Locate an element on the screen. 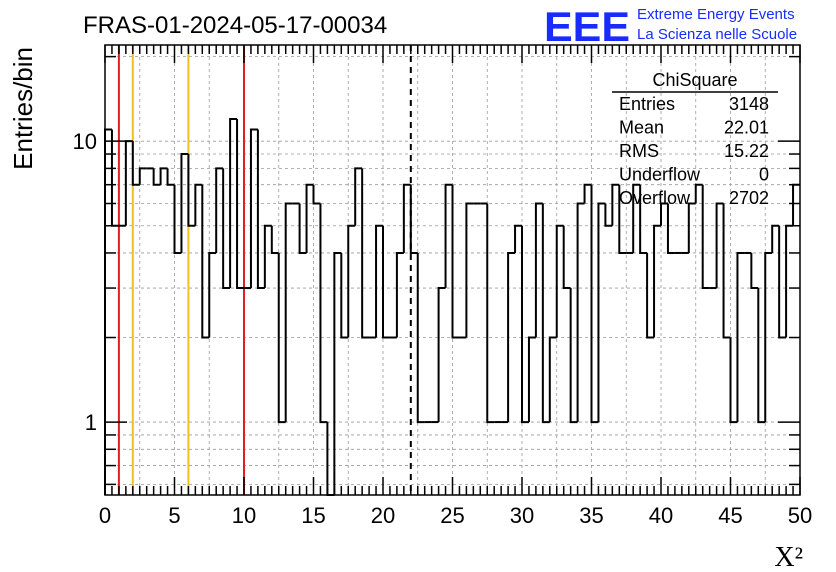 The image size is (836, 572). x-tick-label: 50 is located at coordinates (800, 515).